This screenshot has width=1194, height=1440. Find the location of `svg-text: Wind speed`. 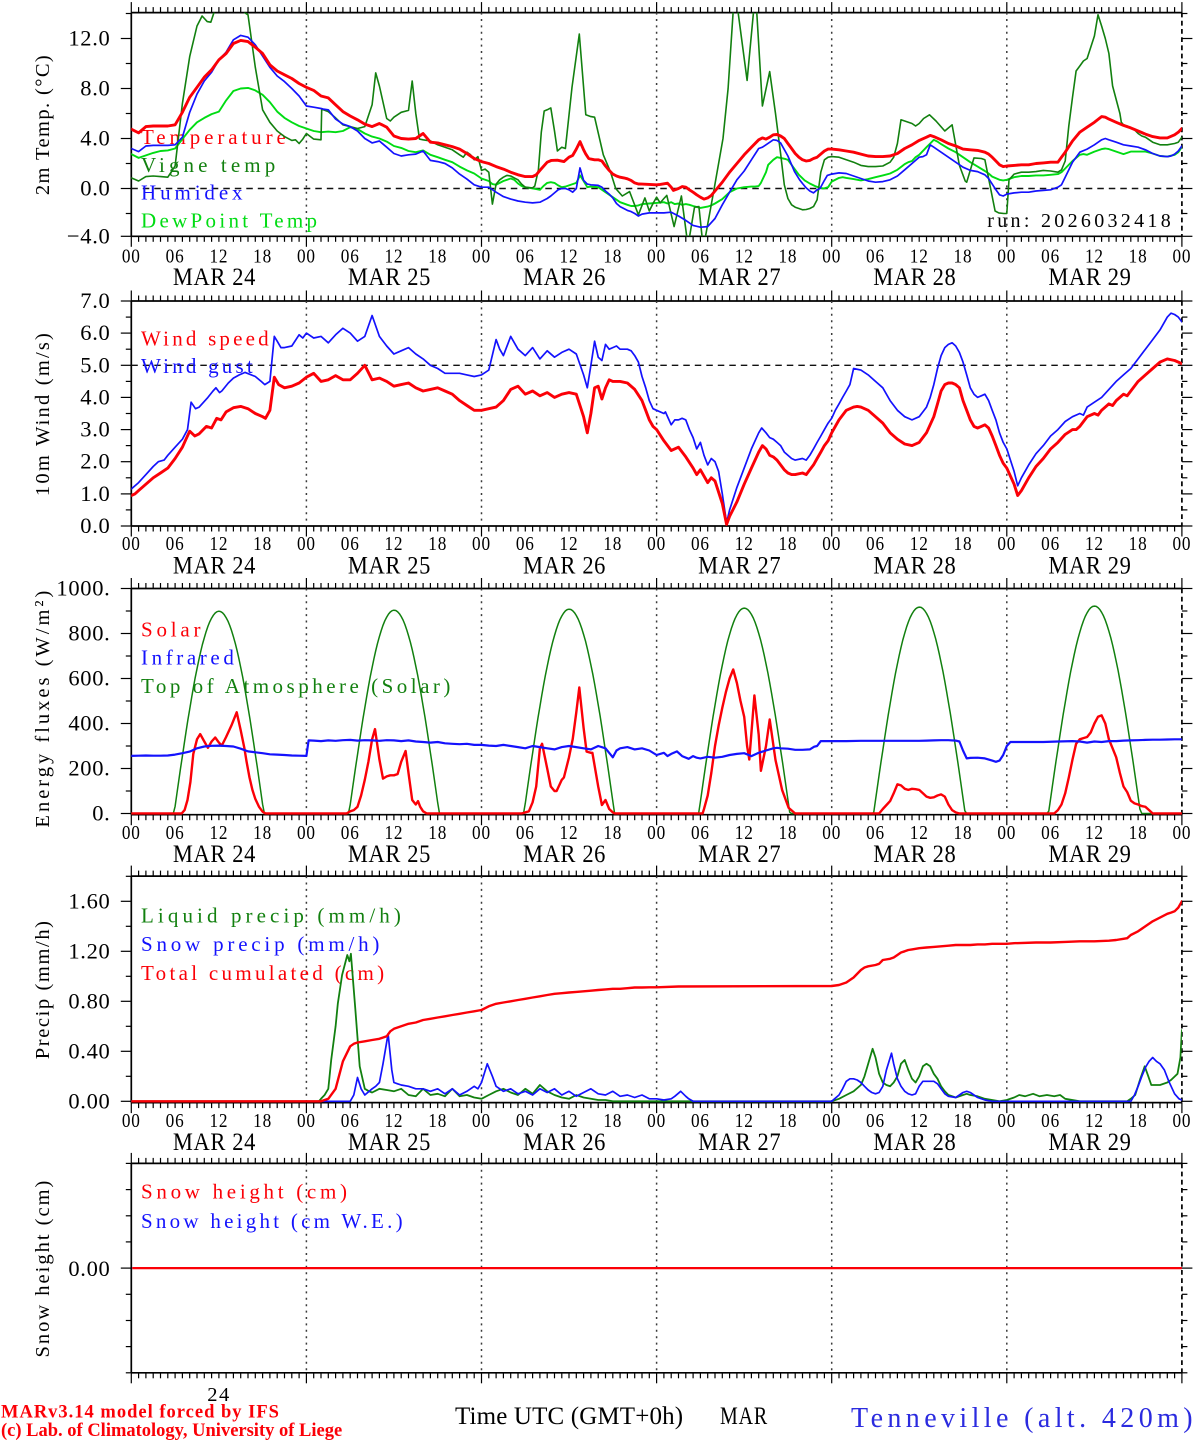

svg-text: Wind speed is located at coordinates (206, 338).